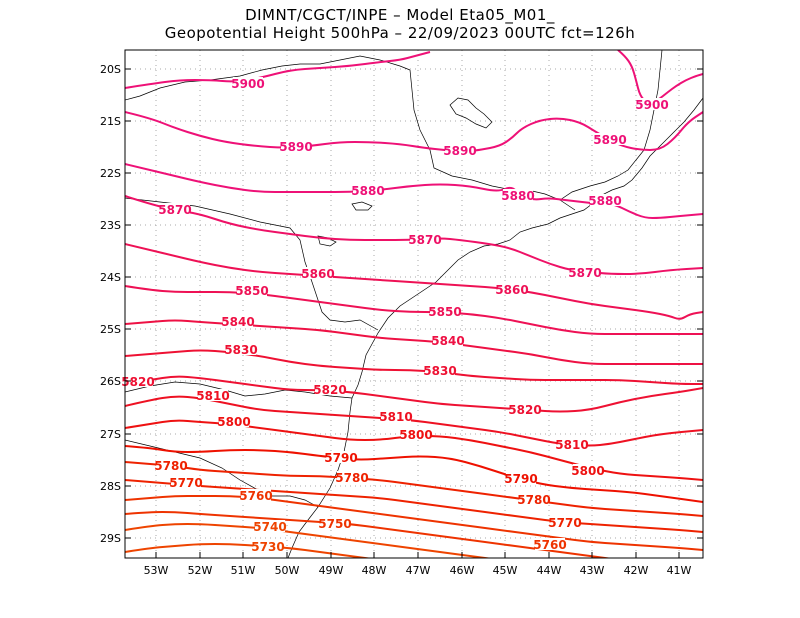 Image resolution: width=800 pixels, height=618 pixels. I want to click on contour-label-5860-2: 5860, so click(511, 290).